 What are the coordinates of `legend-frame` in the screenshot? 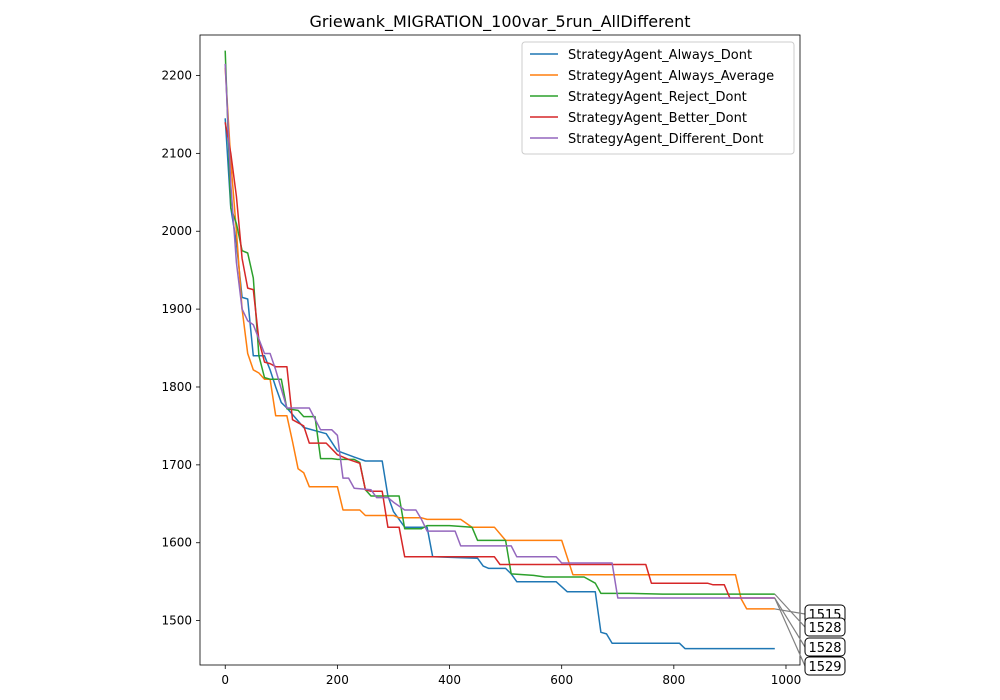 It's located at (658, 98).